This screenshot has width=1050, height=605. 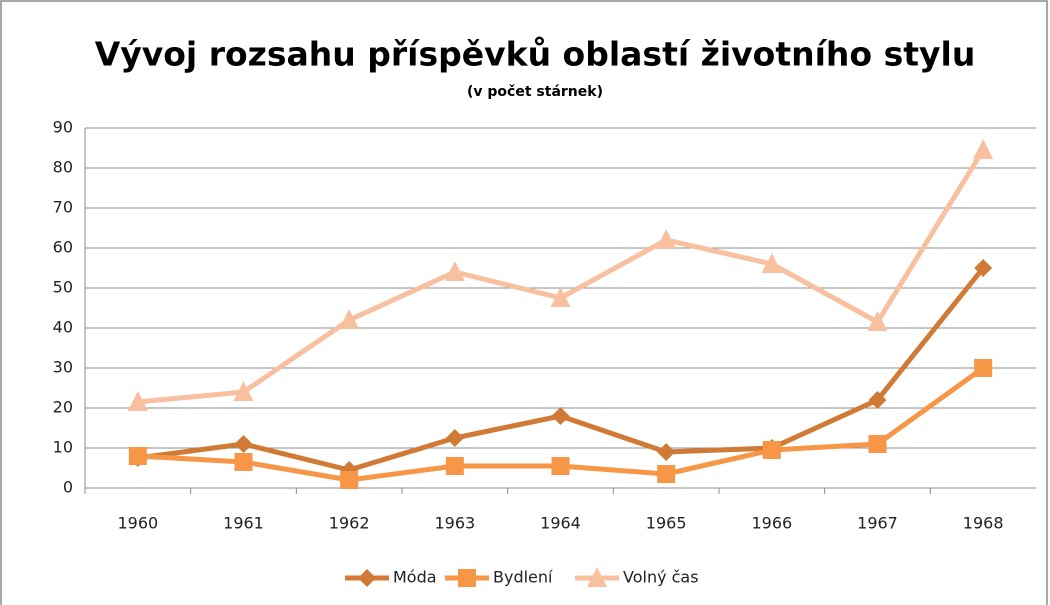 I want to click on y-tick-label: 90, so click(x=63, y=127).